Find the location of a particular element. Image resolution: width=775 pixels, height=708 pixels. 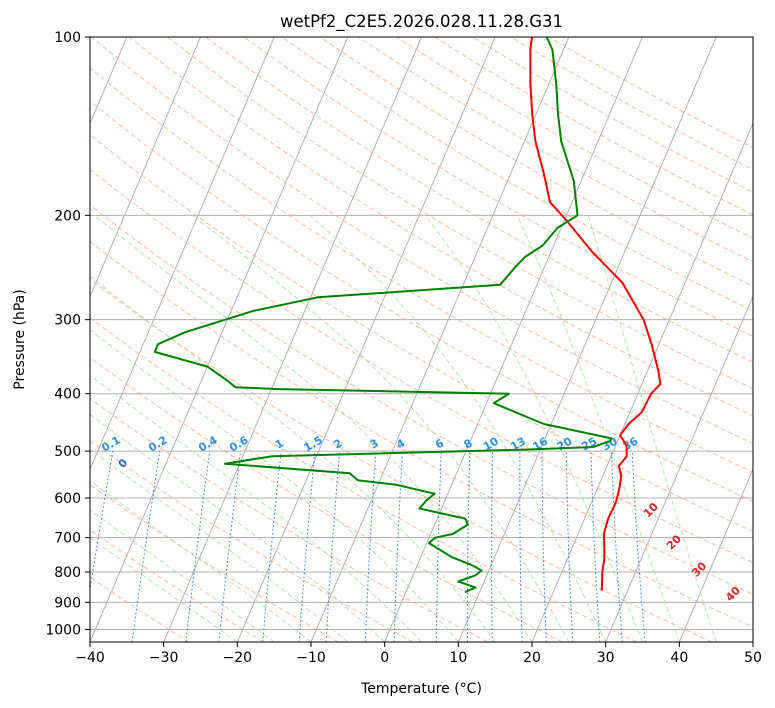

x-tick-label: −30 is located at coordinates (164, 658).